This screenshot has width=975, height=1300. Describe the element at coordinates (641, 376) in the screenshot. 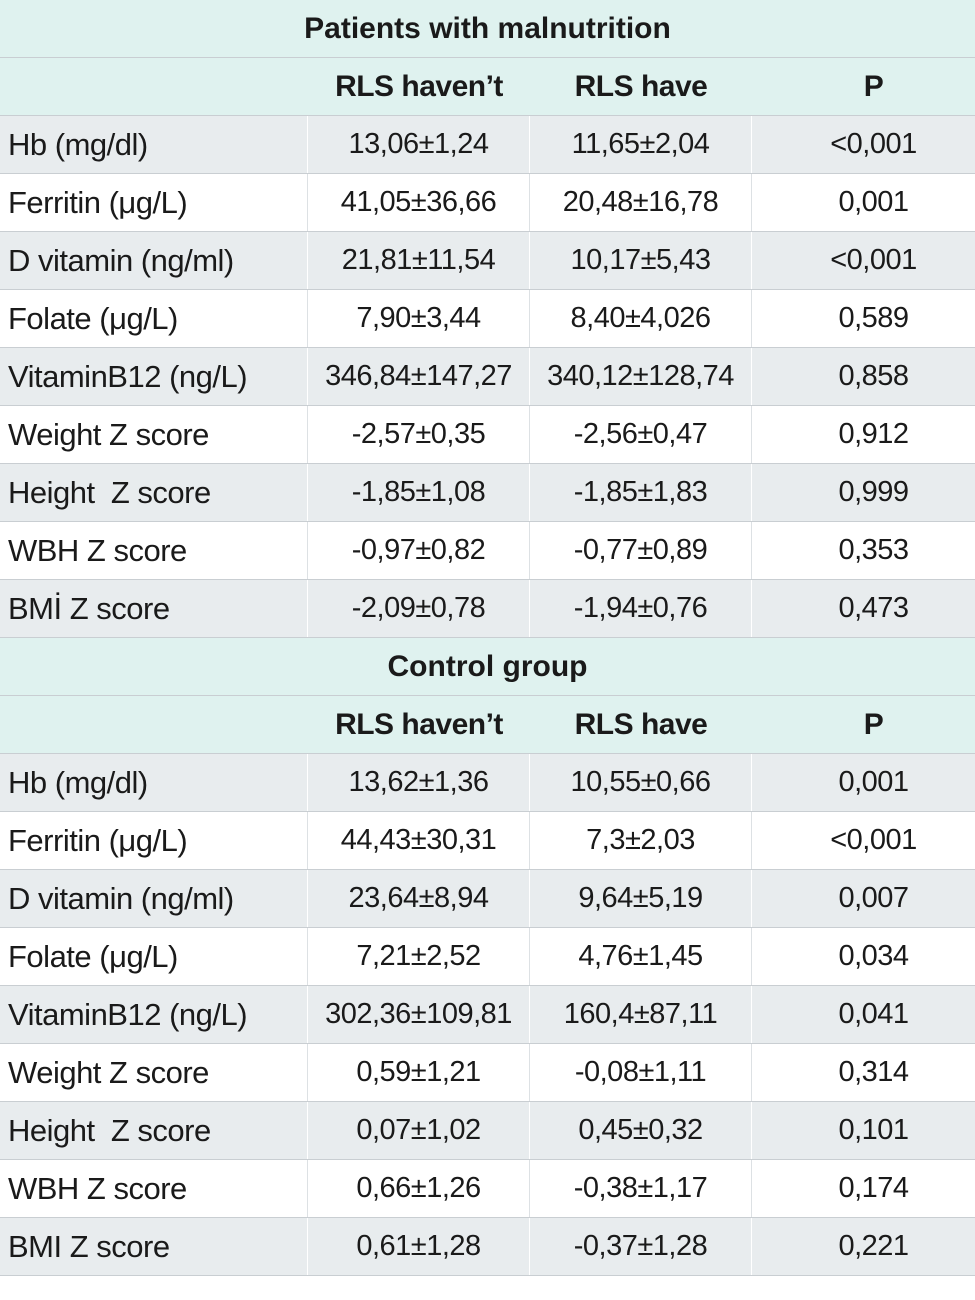

I see `value-rls-yes: 340,12±128,74` at that location.